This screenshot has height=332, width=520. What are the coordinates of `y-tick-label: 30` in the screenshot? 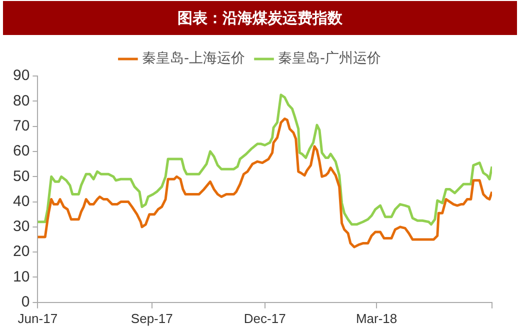 It's located at (21, 227).